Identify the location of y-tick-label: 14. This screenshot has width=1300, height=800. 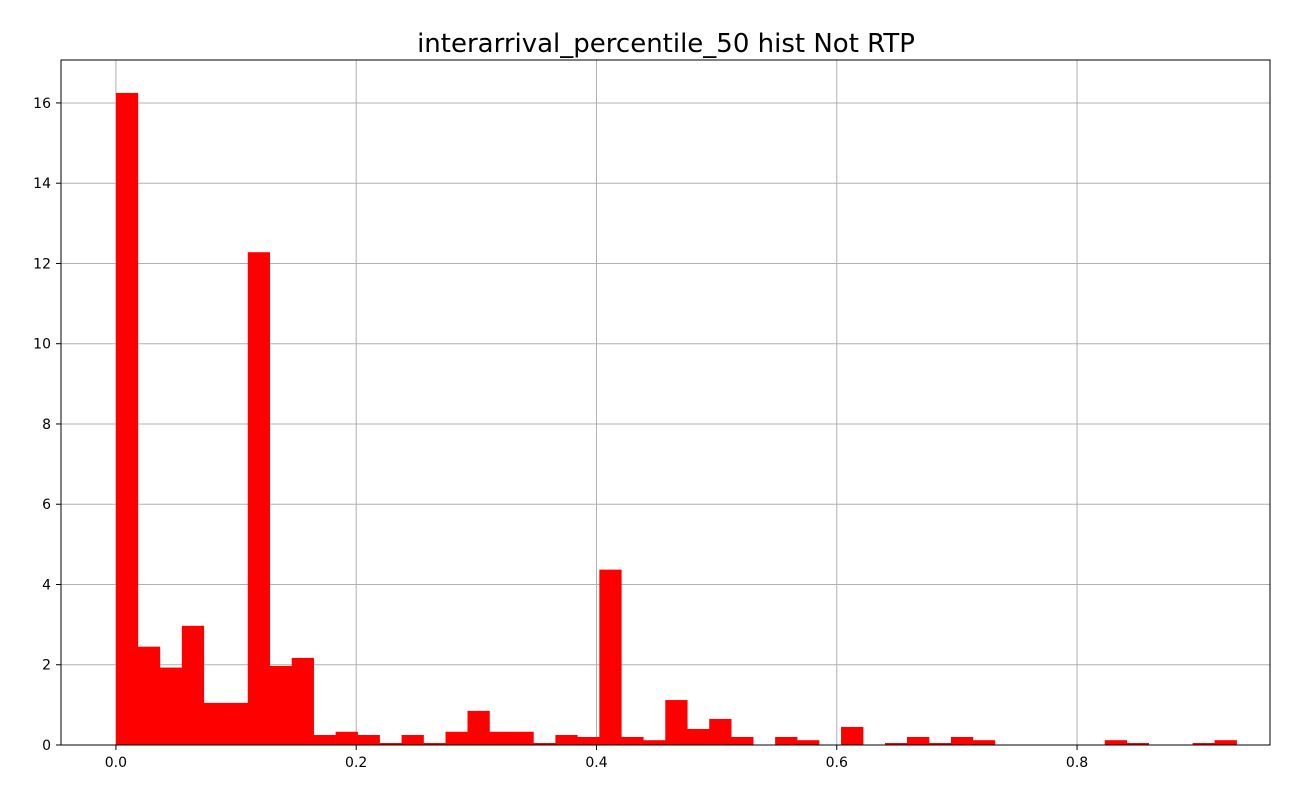
(42, 184).